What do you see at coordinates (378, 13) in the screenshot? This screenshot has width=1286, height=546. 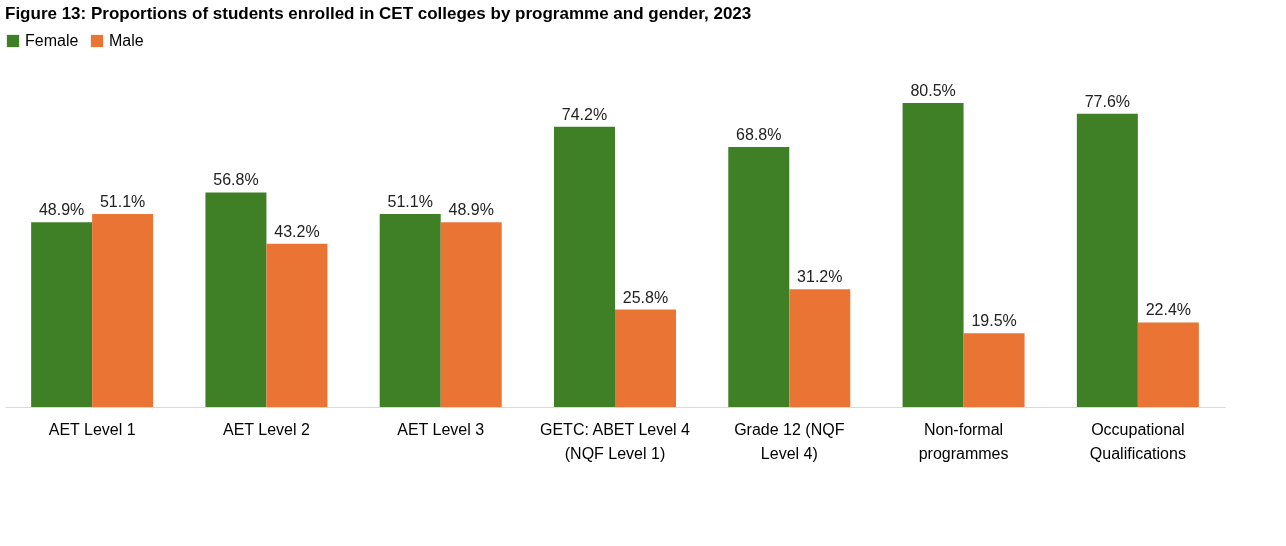 I see `chart-title: Figure 13: Proportions of students enrolled in CET colleges by programme and gender, 2023` at bounding box center [378, 13].